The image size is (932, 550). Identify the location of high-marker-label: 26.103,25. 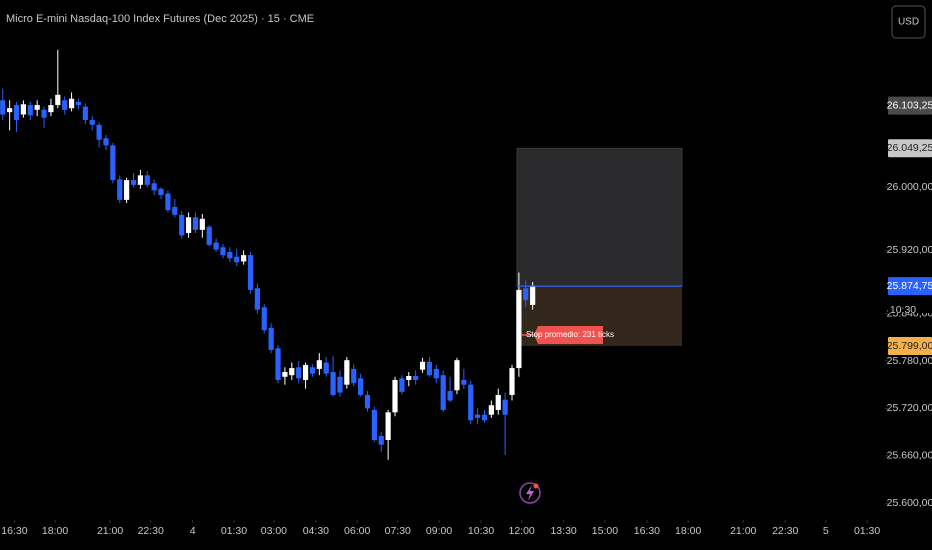
(909, 105).